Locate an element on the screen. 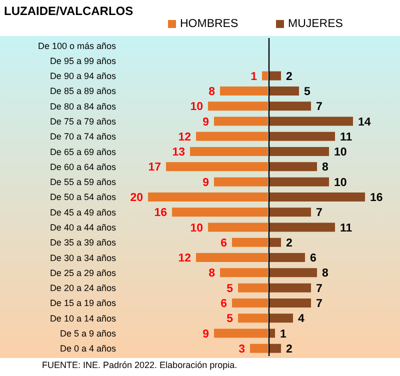 Image resolution: width=400 pixels, height=376 pixels. y-tick-label: De 80 a 84 años is located at coordinates (83, 106).